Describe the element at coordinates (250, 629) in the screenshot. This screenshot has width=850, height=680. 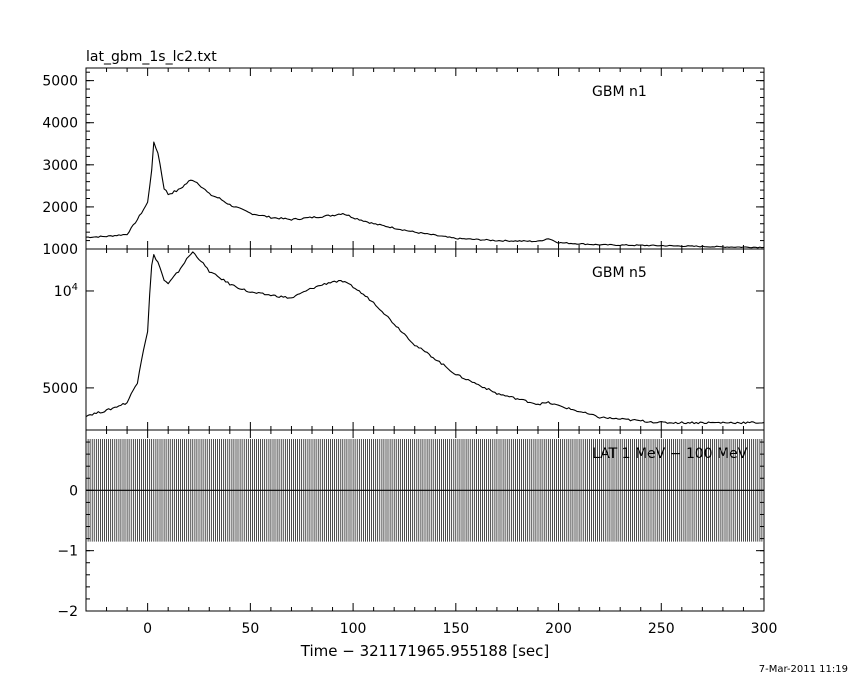
I see `x-tick-label: 50` at that location.